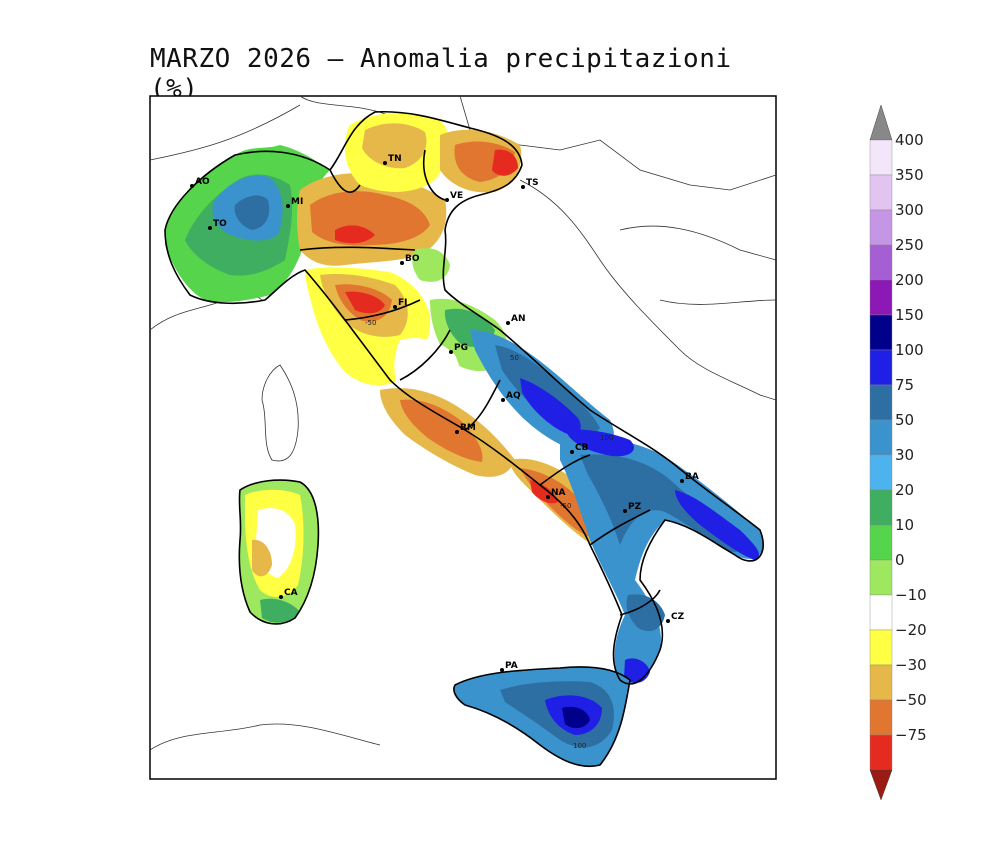  I want to click on city-label: AO, so click(202, 182).